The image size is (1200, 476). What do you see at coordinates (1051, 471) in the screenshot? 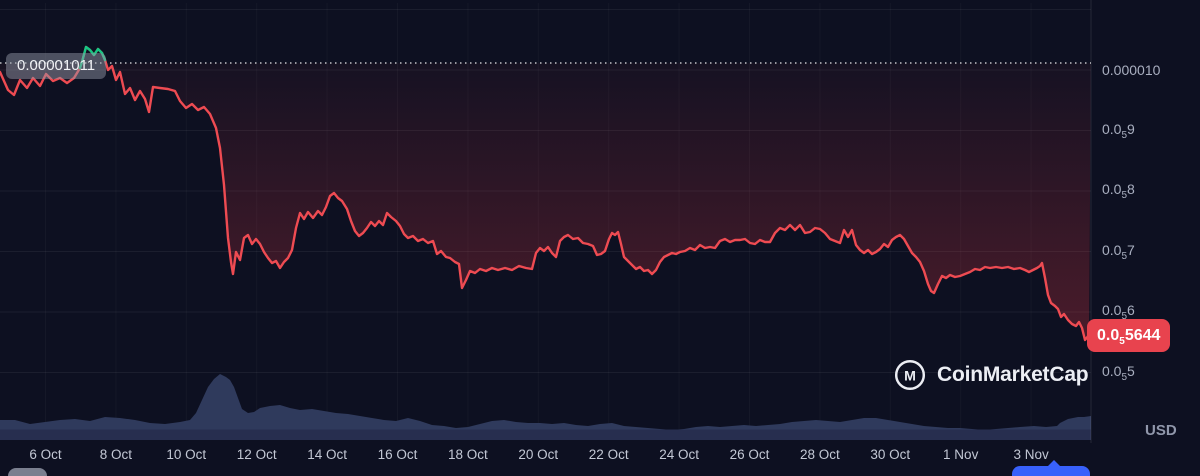
I see `date-tooltip-cutoff` at bounding box center [1051, 471].